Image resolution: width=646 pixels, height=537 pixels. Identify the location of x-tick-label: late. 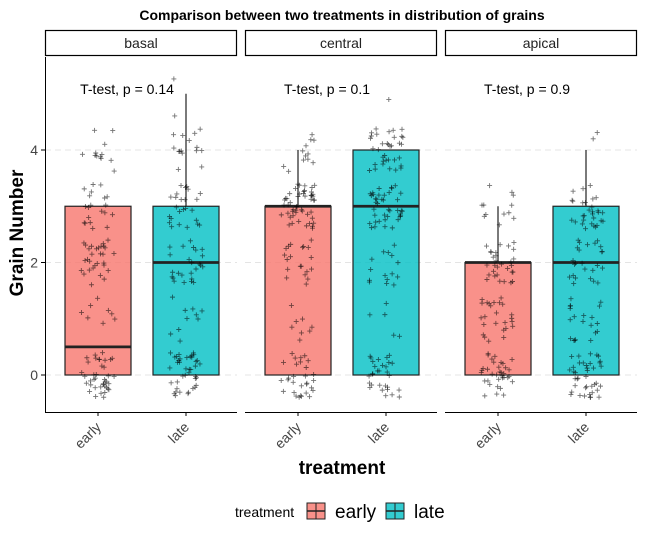
(578, 432).